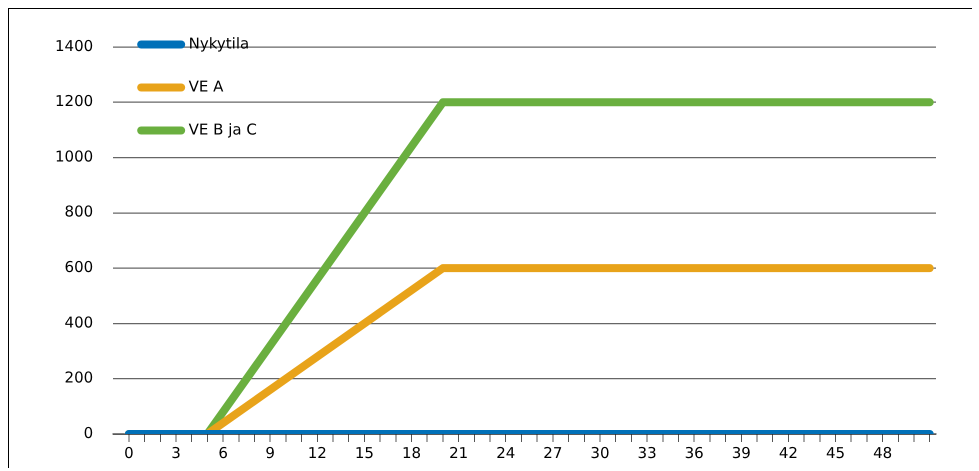  I want to click on x-tick-label: 6, so click(223, 453).